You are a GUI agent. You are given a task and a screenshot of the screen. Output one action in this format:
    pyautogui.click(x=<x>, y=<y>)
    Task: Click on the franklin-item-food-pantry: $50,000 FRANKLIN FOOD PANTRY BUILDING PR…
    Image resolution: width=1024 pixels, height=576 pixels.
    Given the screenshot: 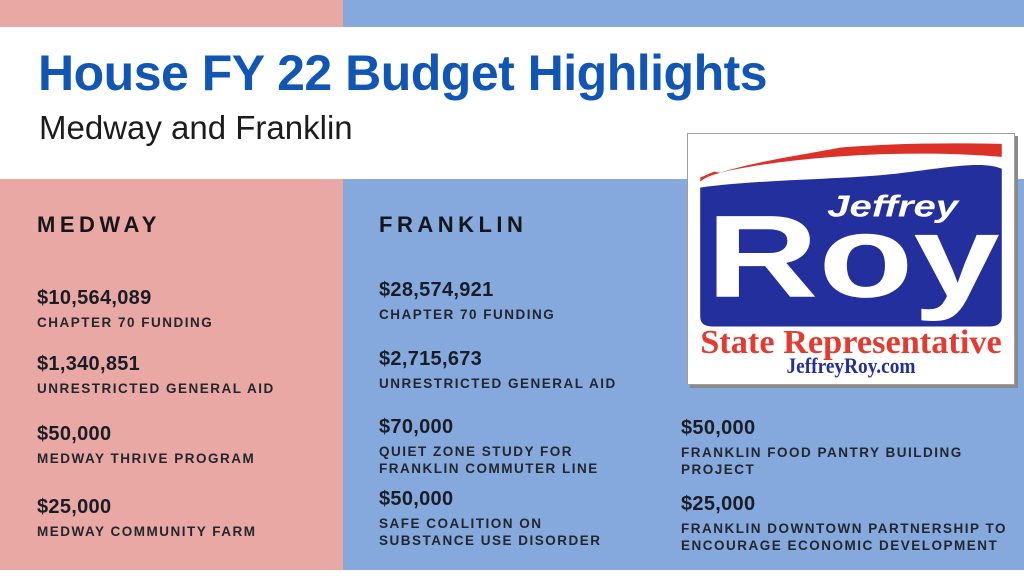 What is the action you would take?
    pyautogui.click(x=848, y=447)
    